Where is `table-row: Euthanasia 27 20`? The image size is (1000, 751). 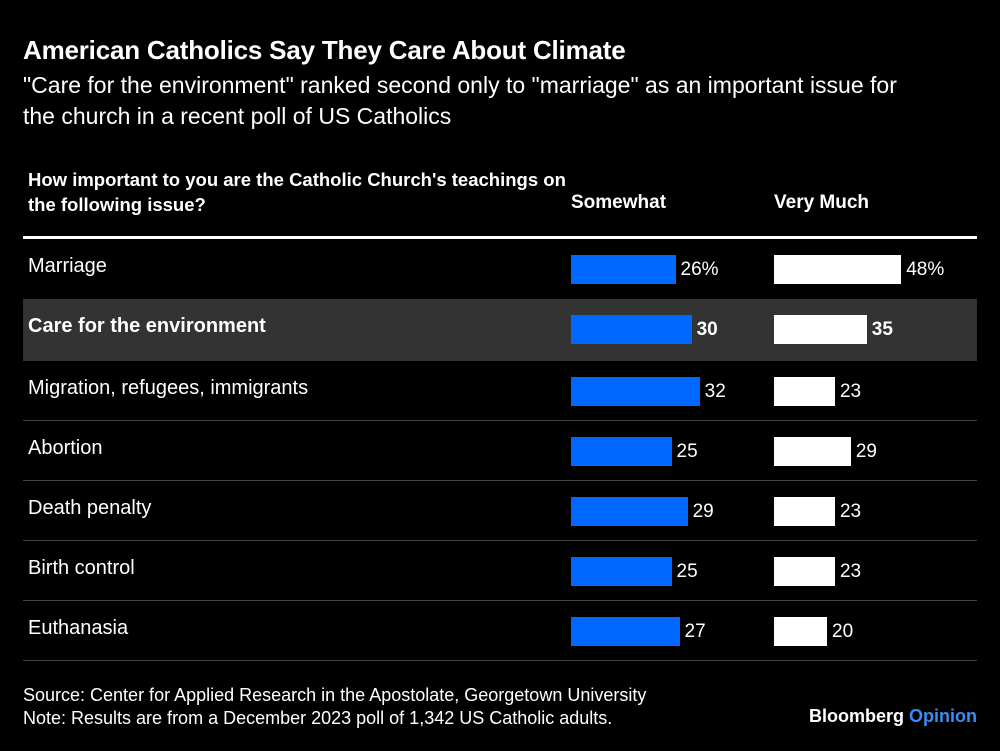
table-row: Euthanasia 27 20 is located at coordinates (500, 631).